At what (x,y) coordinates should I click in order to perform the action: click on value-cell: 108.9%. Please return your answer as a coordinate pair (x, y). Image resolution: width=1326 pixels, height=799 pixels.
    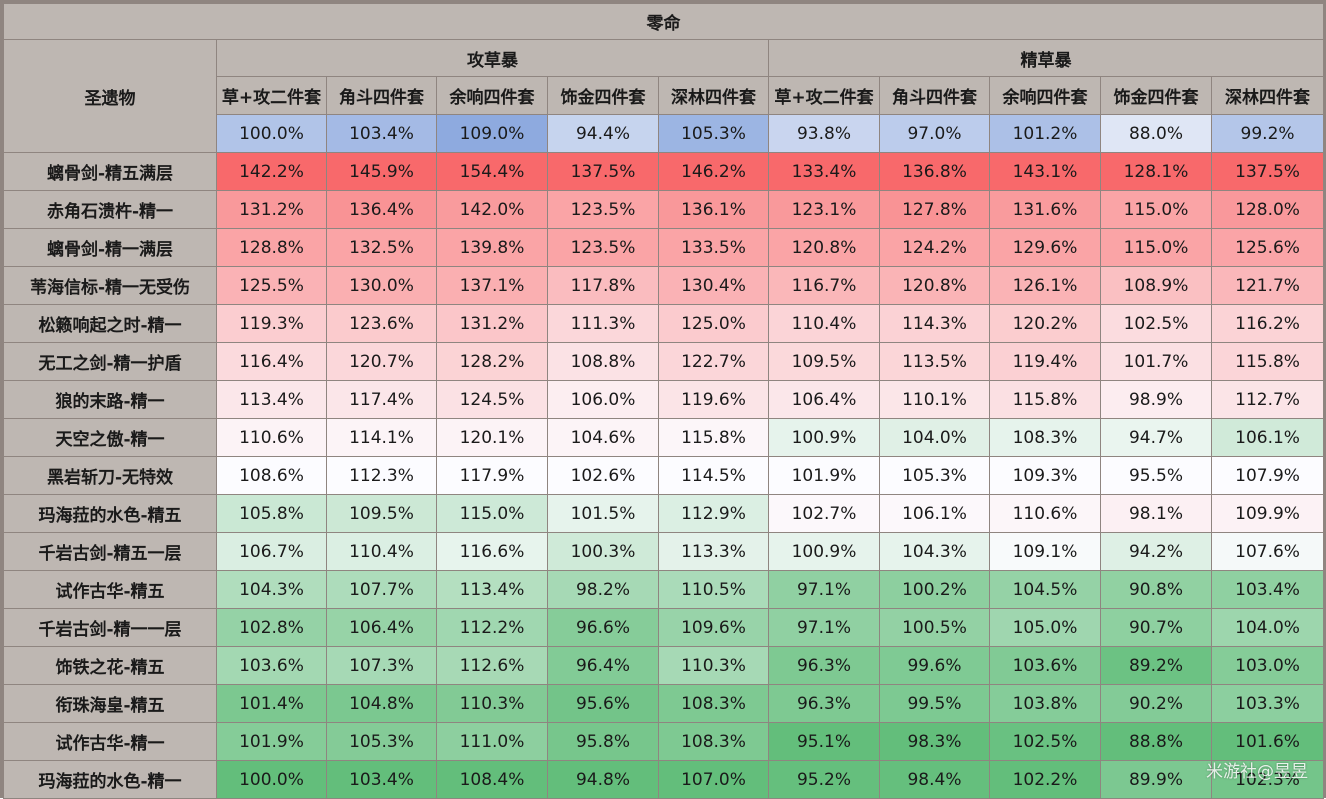
    Looking at the image, I should click on (1156, 285).